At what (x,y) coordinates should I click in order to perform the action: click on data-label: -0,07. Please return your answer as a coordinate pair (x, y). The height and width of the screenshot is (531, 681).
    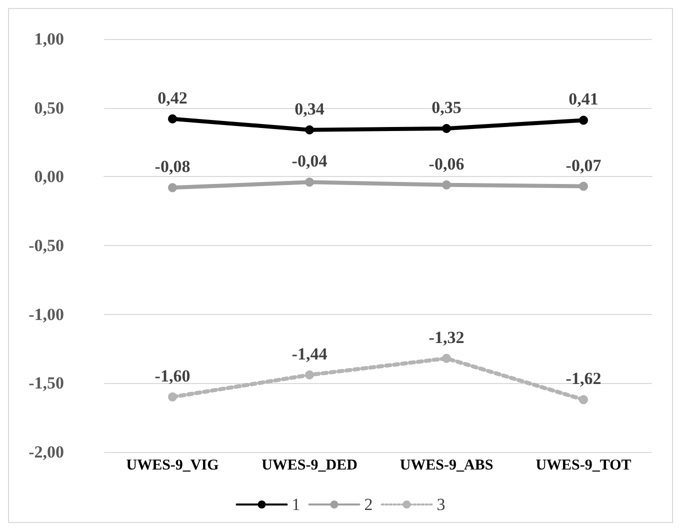
    Looking at the image, I should click on (584, 165).